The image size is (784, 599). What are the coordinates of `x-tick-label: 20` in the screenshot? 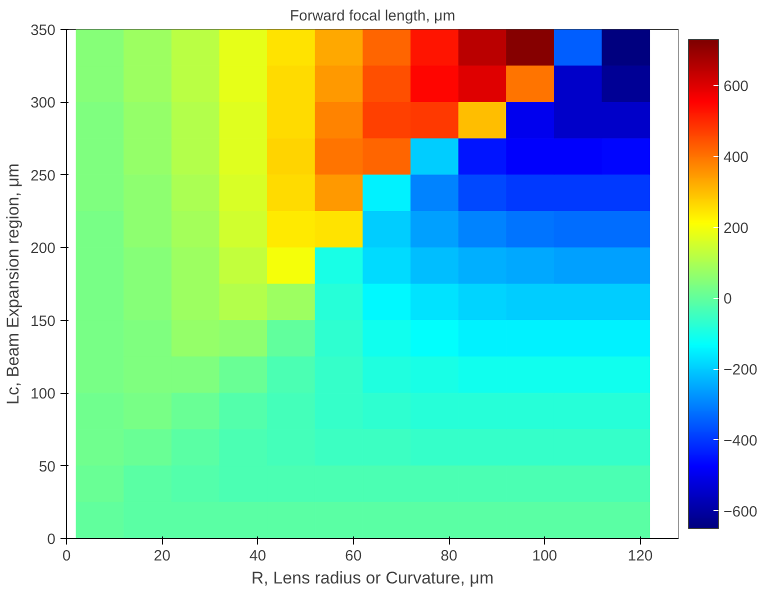 It's located at (162, 556).